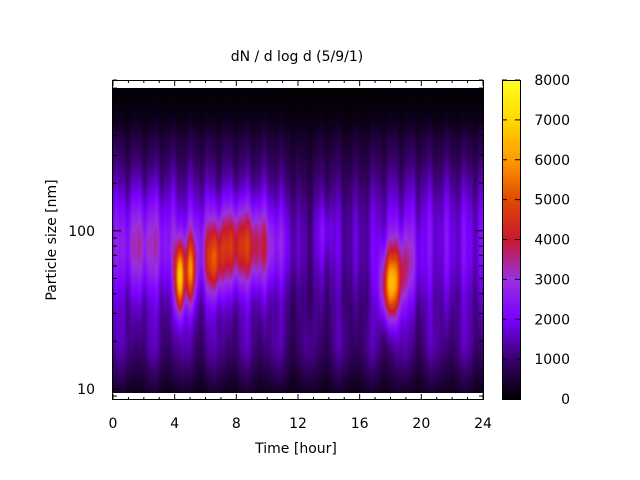 The height and width of the screenshot is (480, 640). Describe the element at coordinates (565, 400) in the screenshot. I see `colorbar-tick-label: 0` at that location.